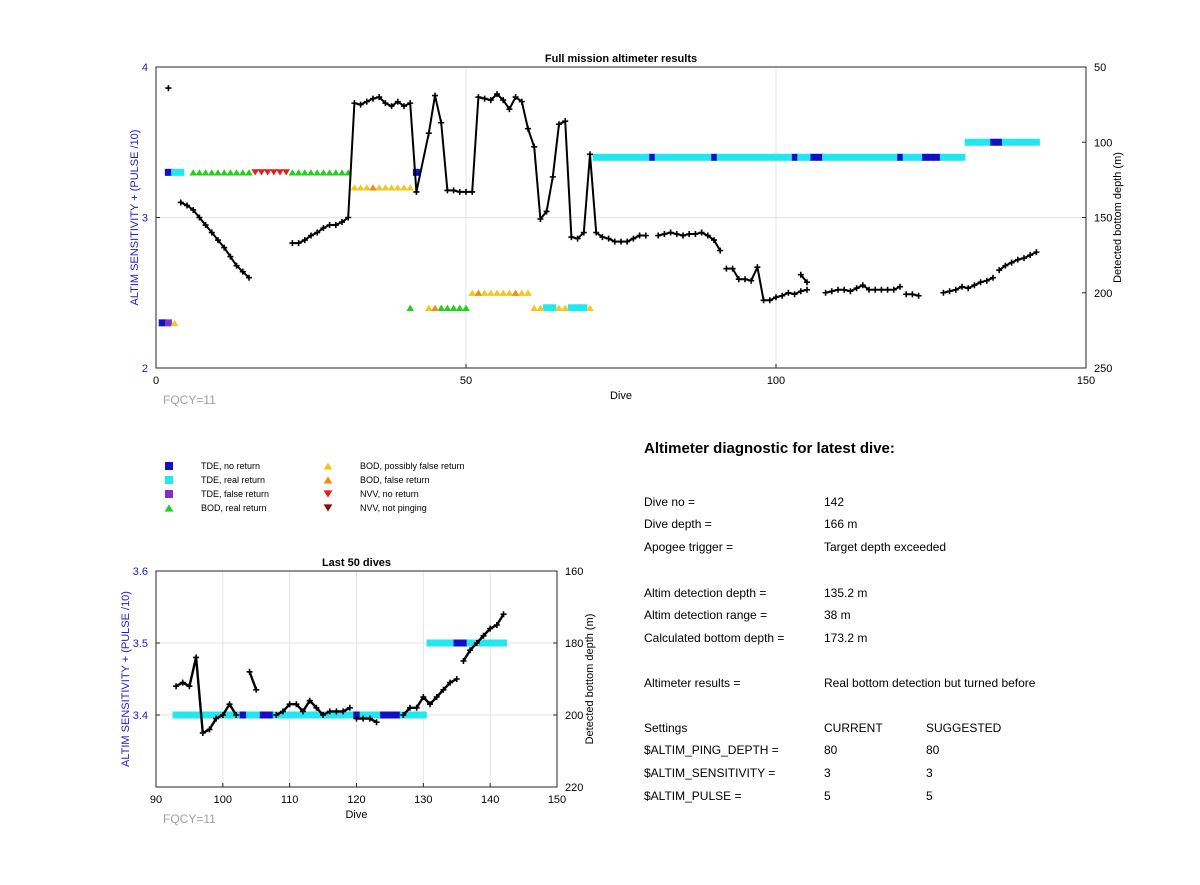 The image size is (1200, 885). Describe the element at coordinates (356, 815) in the screenshot. I see `last50-x-axis-label: Dive` at that location.